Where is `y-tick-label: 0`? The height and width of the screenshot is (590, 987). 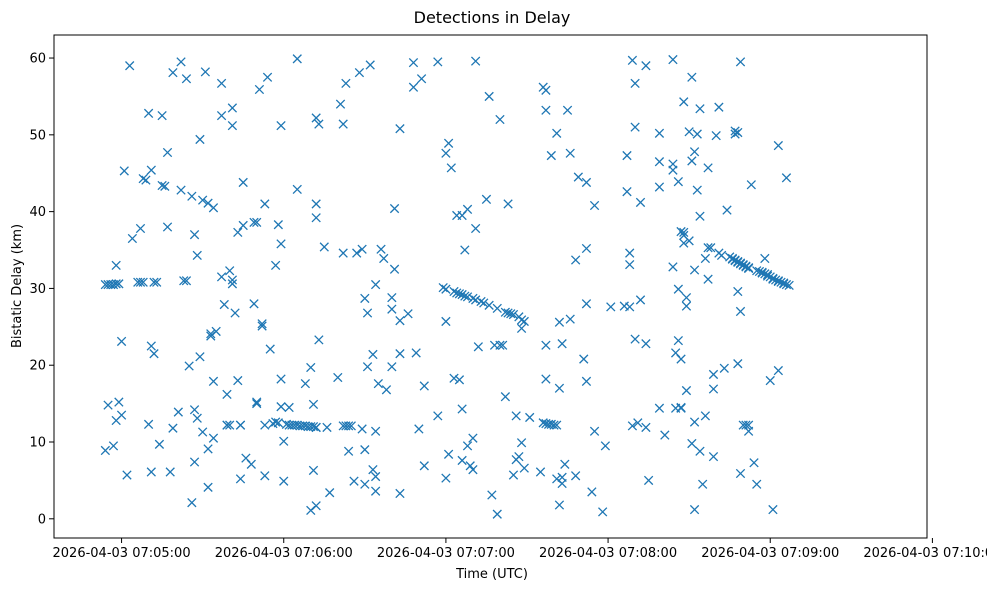
y-tick-label: 0 is located at coordinates (42, 519).